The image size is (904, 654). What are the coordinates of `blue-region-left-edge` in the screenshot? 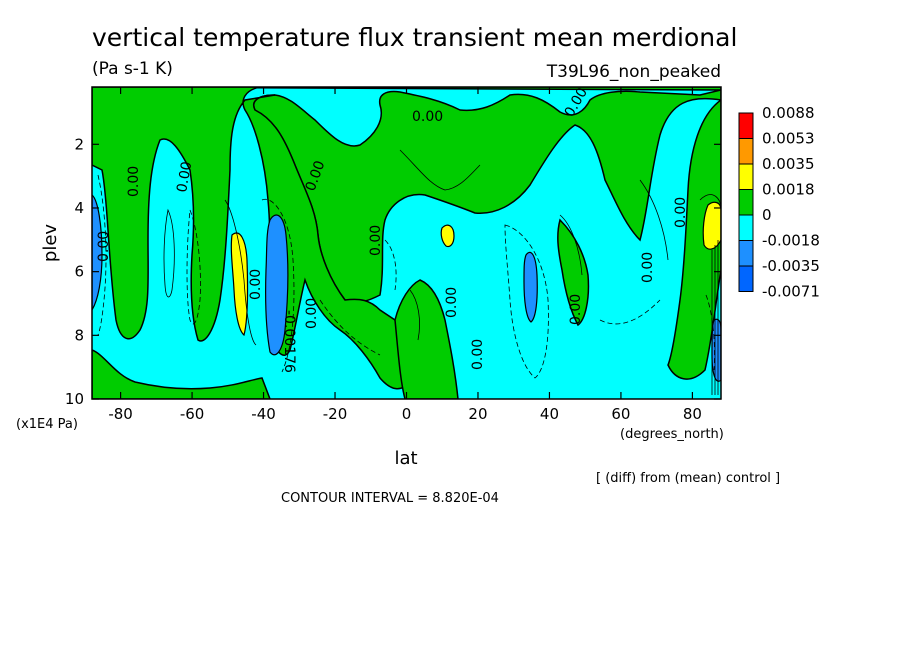 It's located at (97, 253).